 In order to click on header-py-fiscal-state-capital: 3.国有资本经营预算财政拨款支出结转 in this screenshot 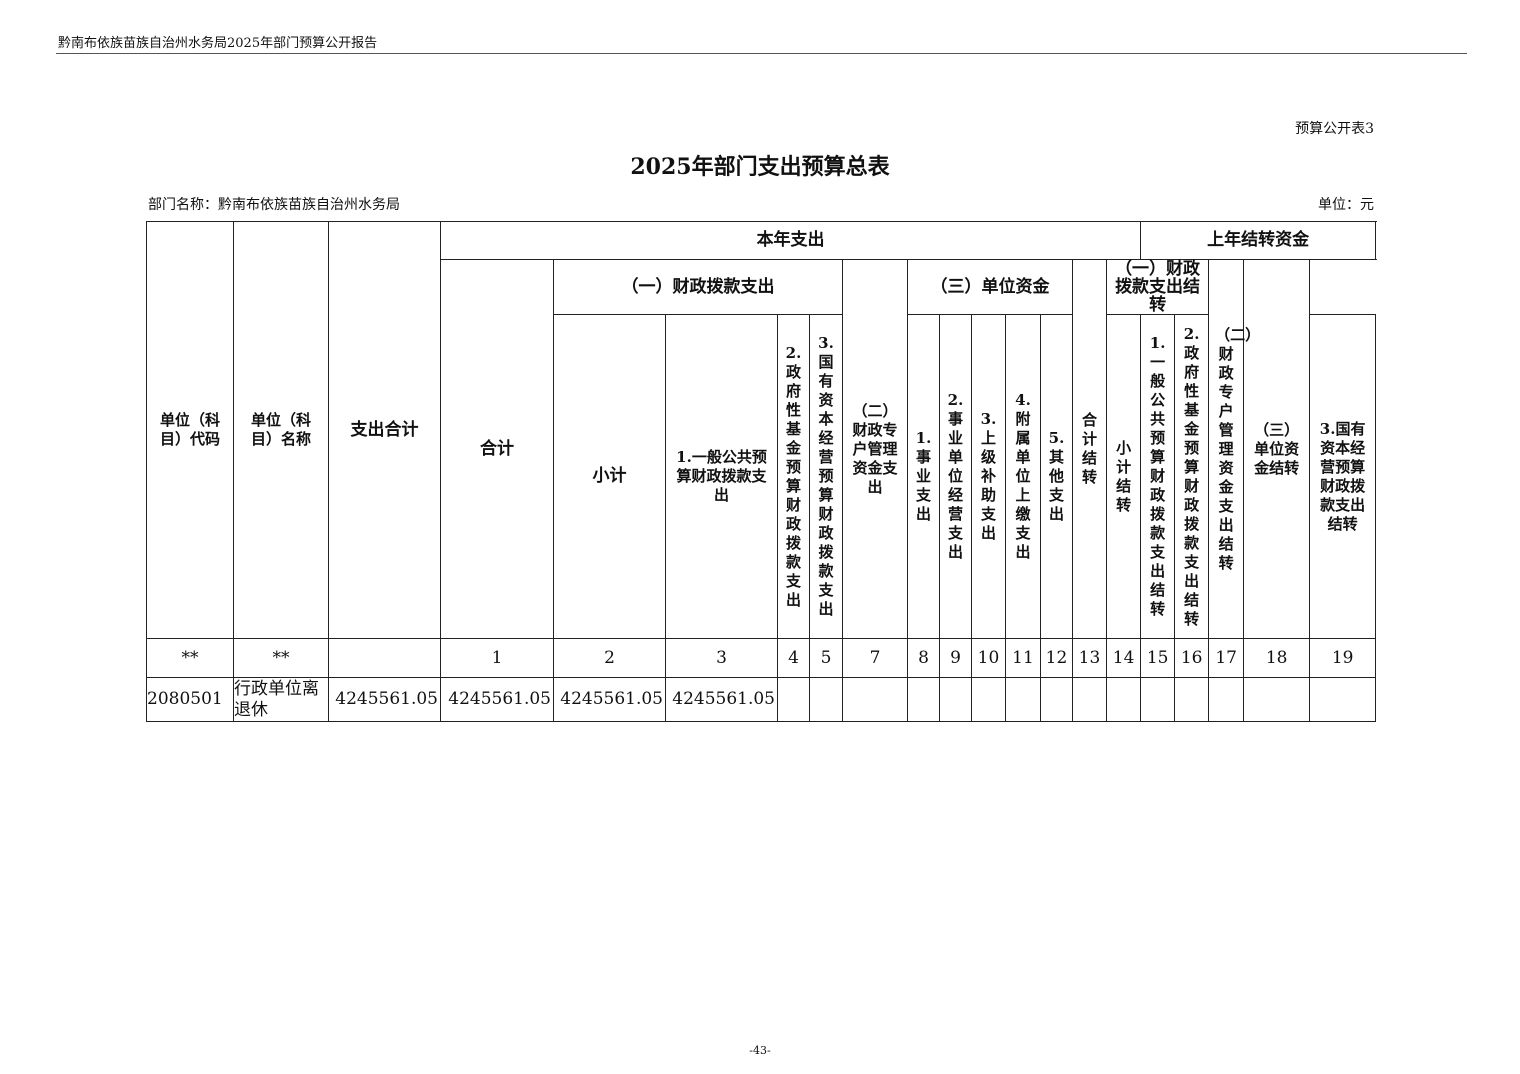, I will do `click(1343, 476)`.